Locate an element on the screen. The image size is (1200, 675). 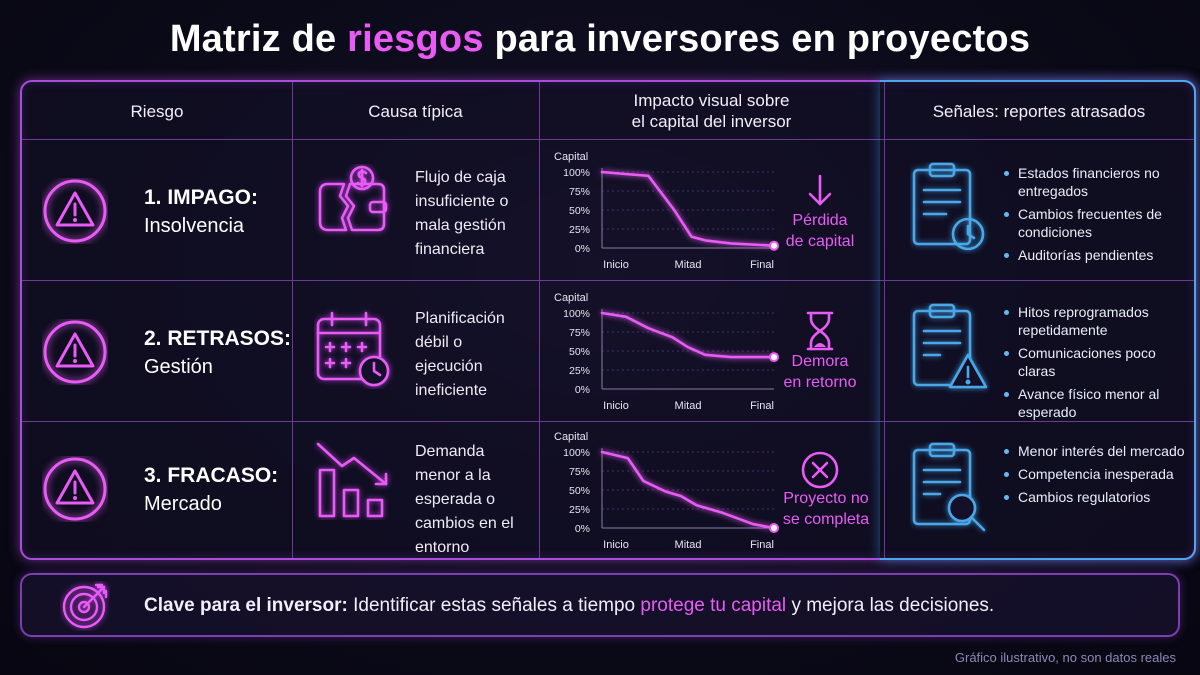
signal-item: Cambios regulatorios is located at coordinates (1098, 497).